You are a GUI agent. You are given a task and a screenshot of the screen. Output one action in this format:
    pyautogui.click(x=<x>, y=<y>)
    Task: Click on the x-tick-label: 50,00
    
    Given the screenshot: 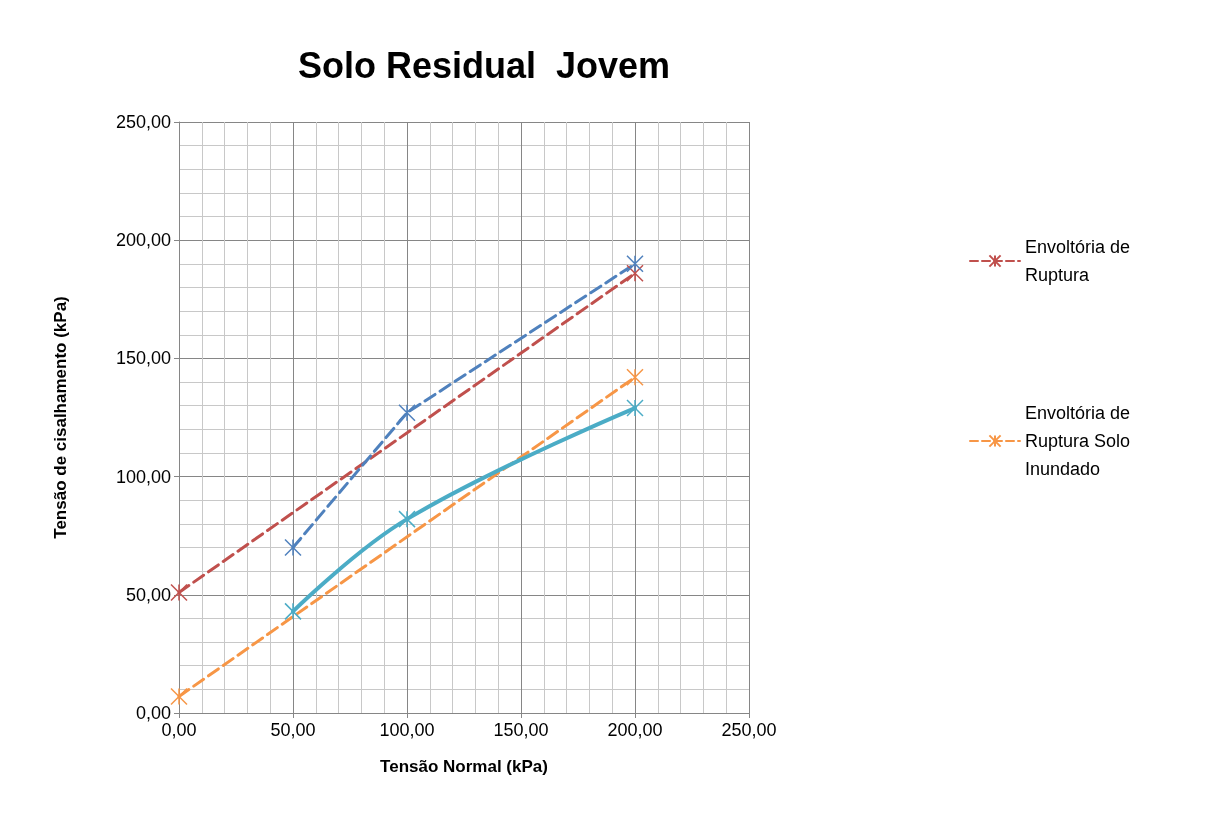 What is the action you would take?
    pyautogui.click(x=293, y=730)
    